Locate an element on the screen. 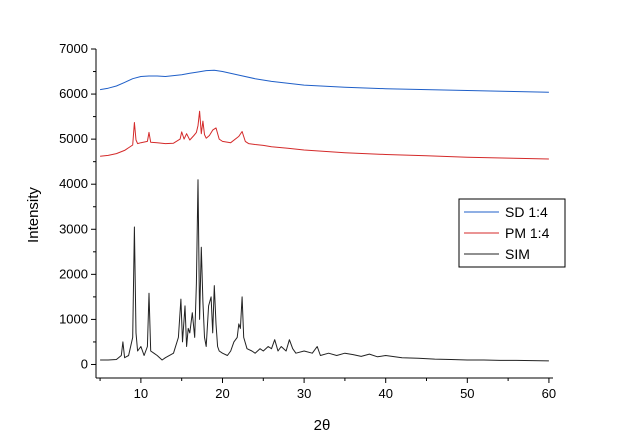 This screenshot has height=448, width=640. x-tick-label: 40 is located at coordinates (385, 393).